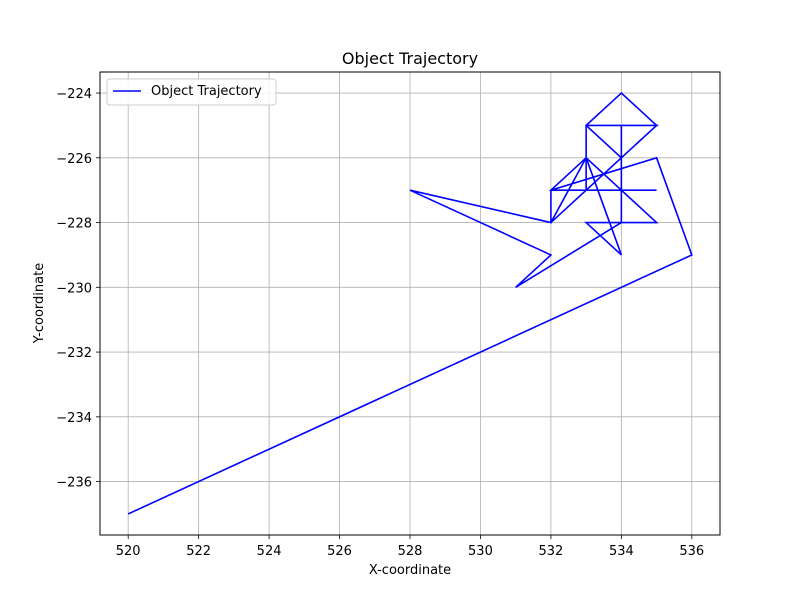 Image resolution: width=800 pixels, height=600 pixels. I want to click on chart-title: Object Trajectory, so click(410, 58).